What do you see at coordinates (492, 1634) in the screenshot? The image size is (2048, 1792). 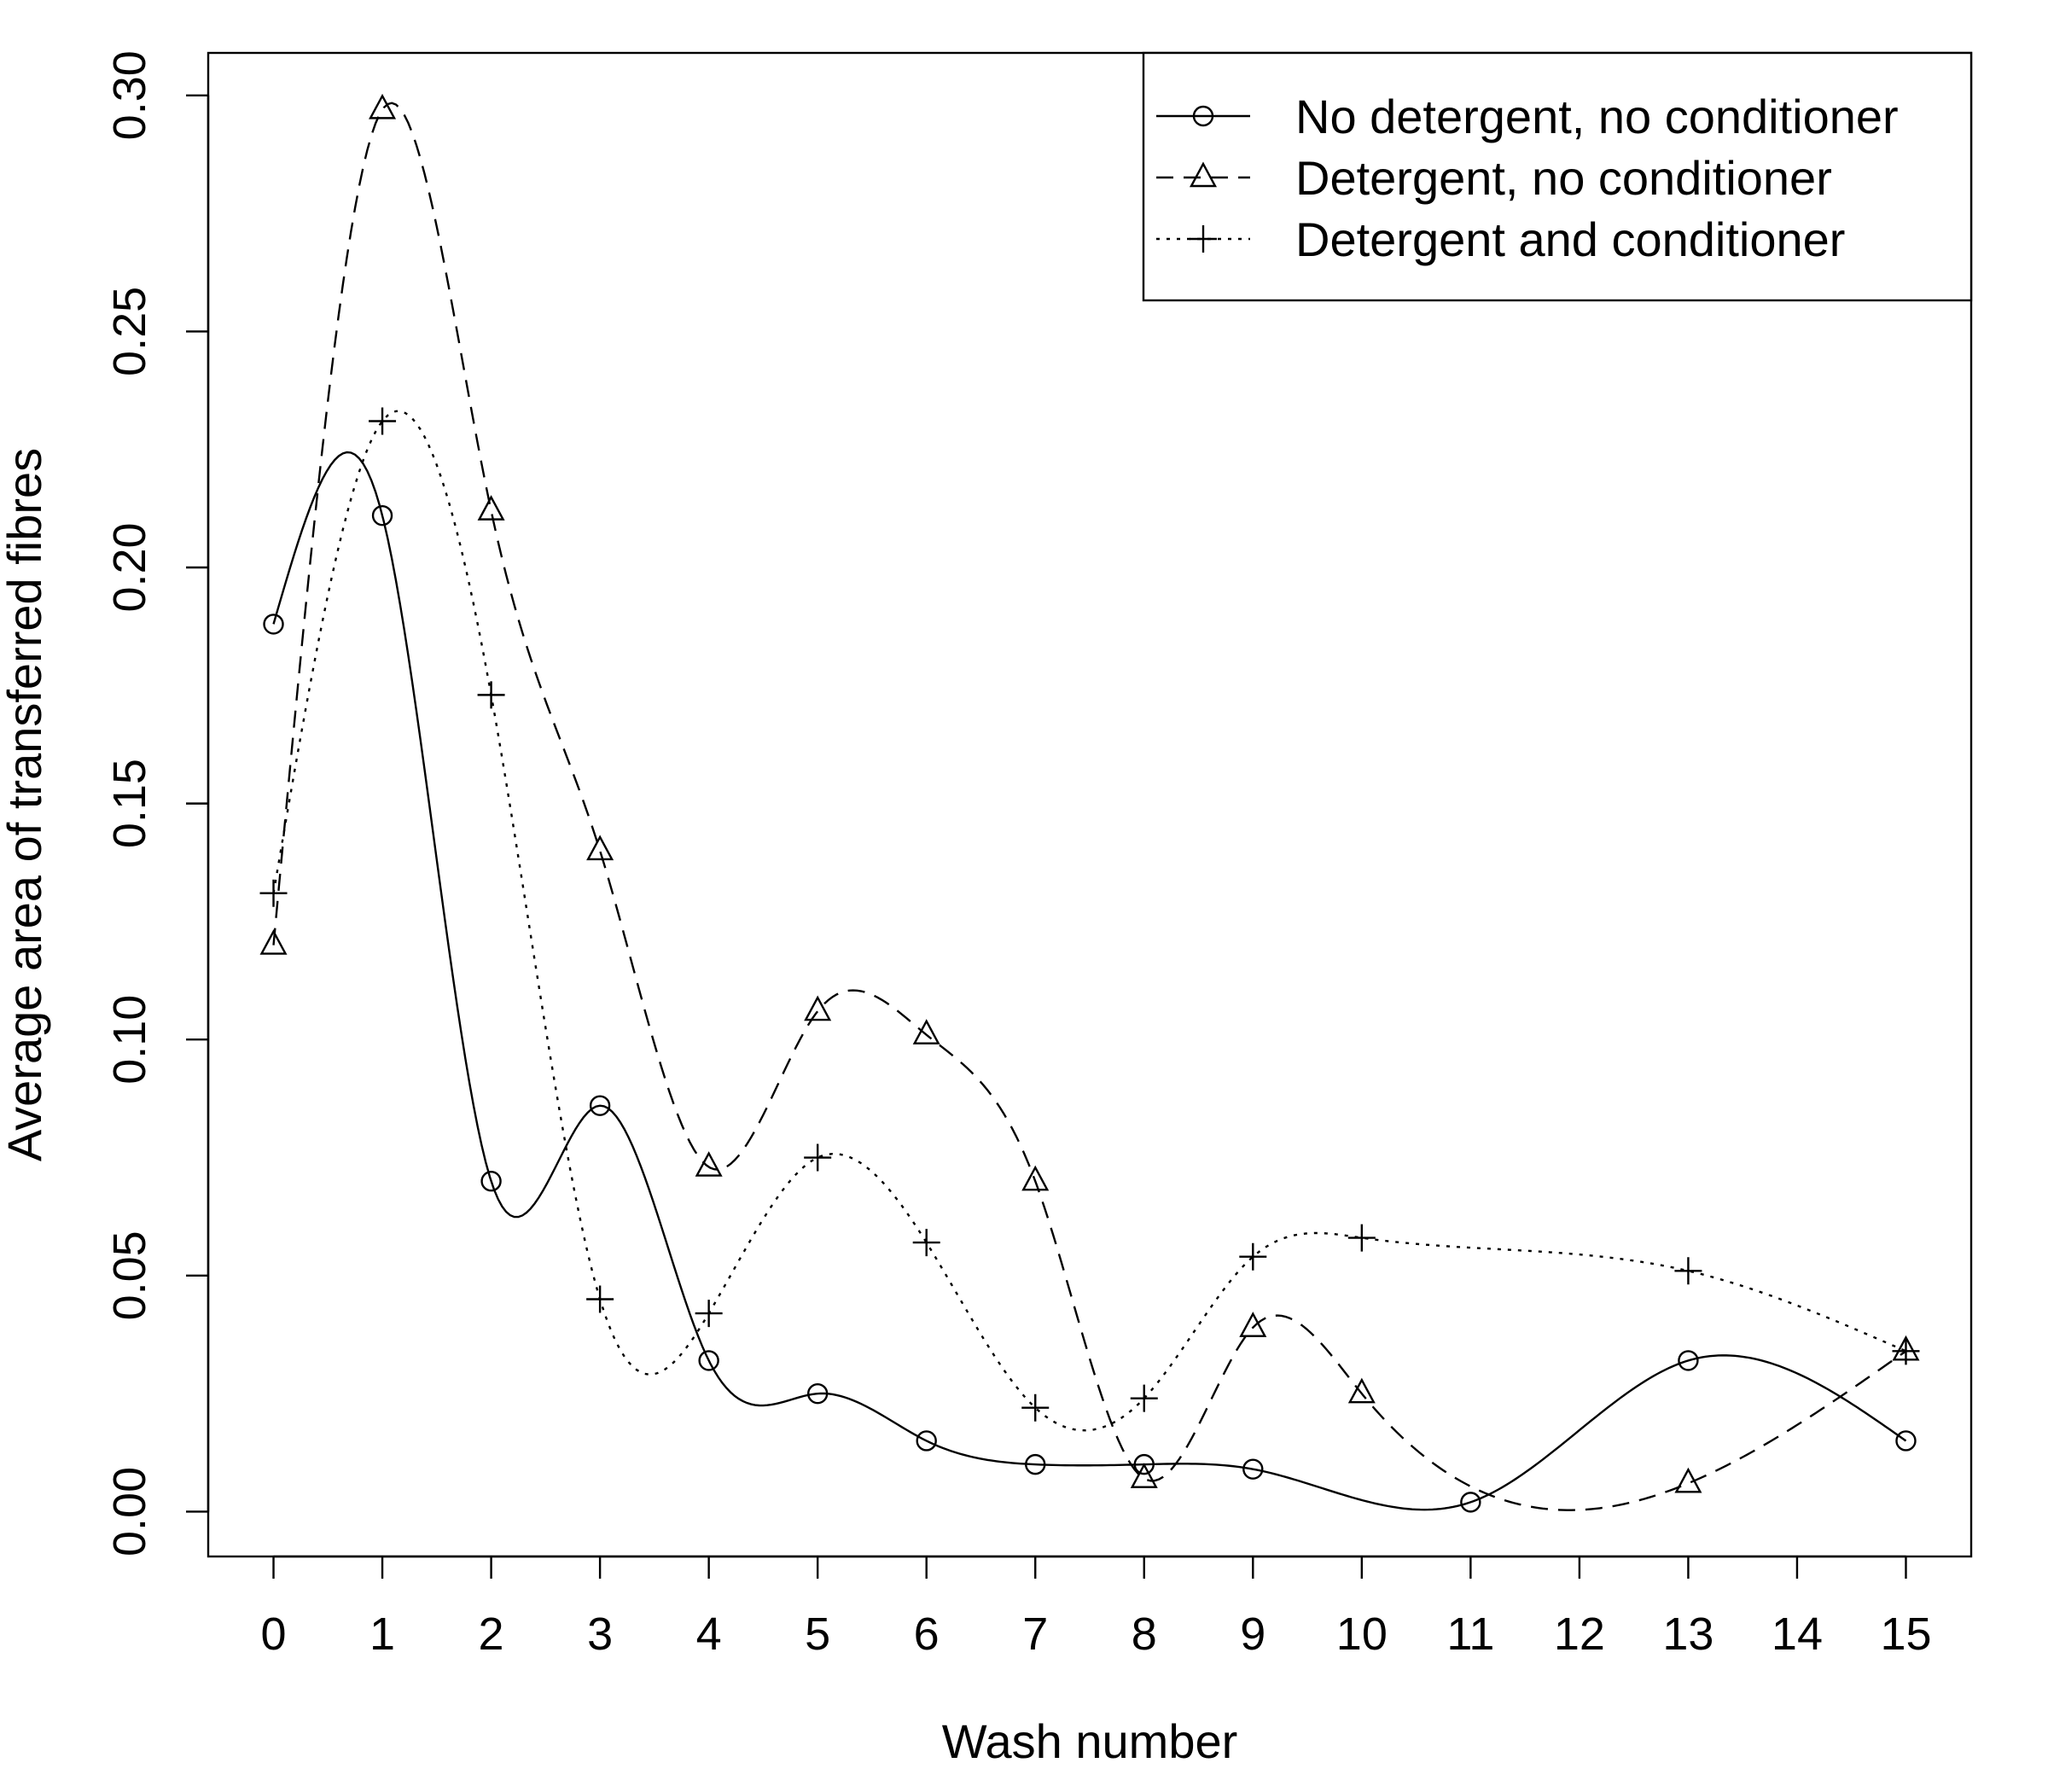 I see `x-tick-label: 2` at bounding box center [492, 1634].